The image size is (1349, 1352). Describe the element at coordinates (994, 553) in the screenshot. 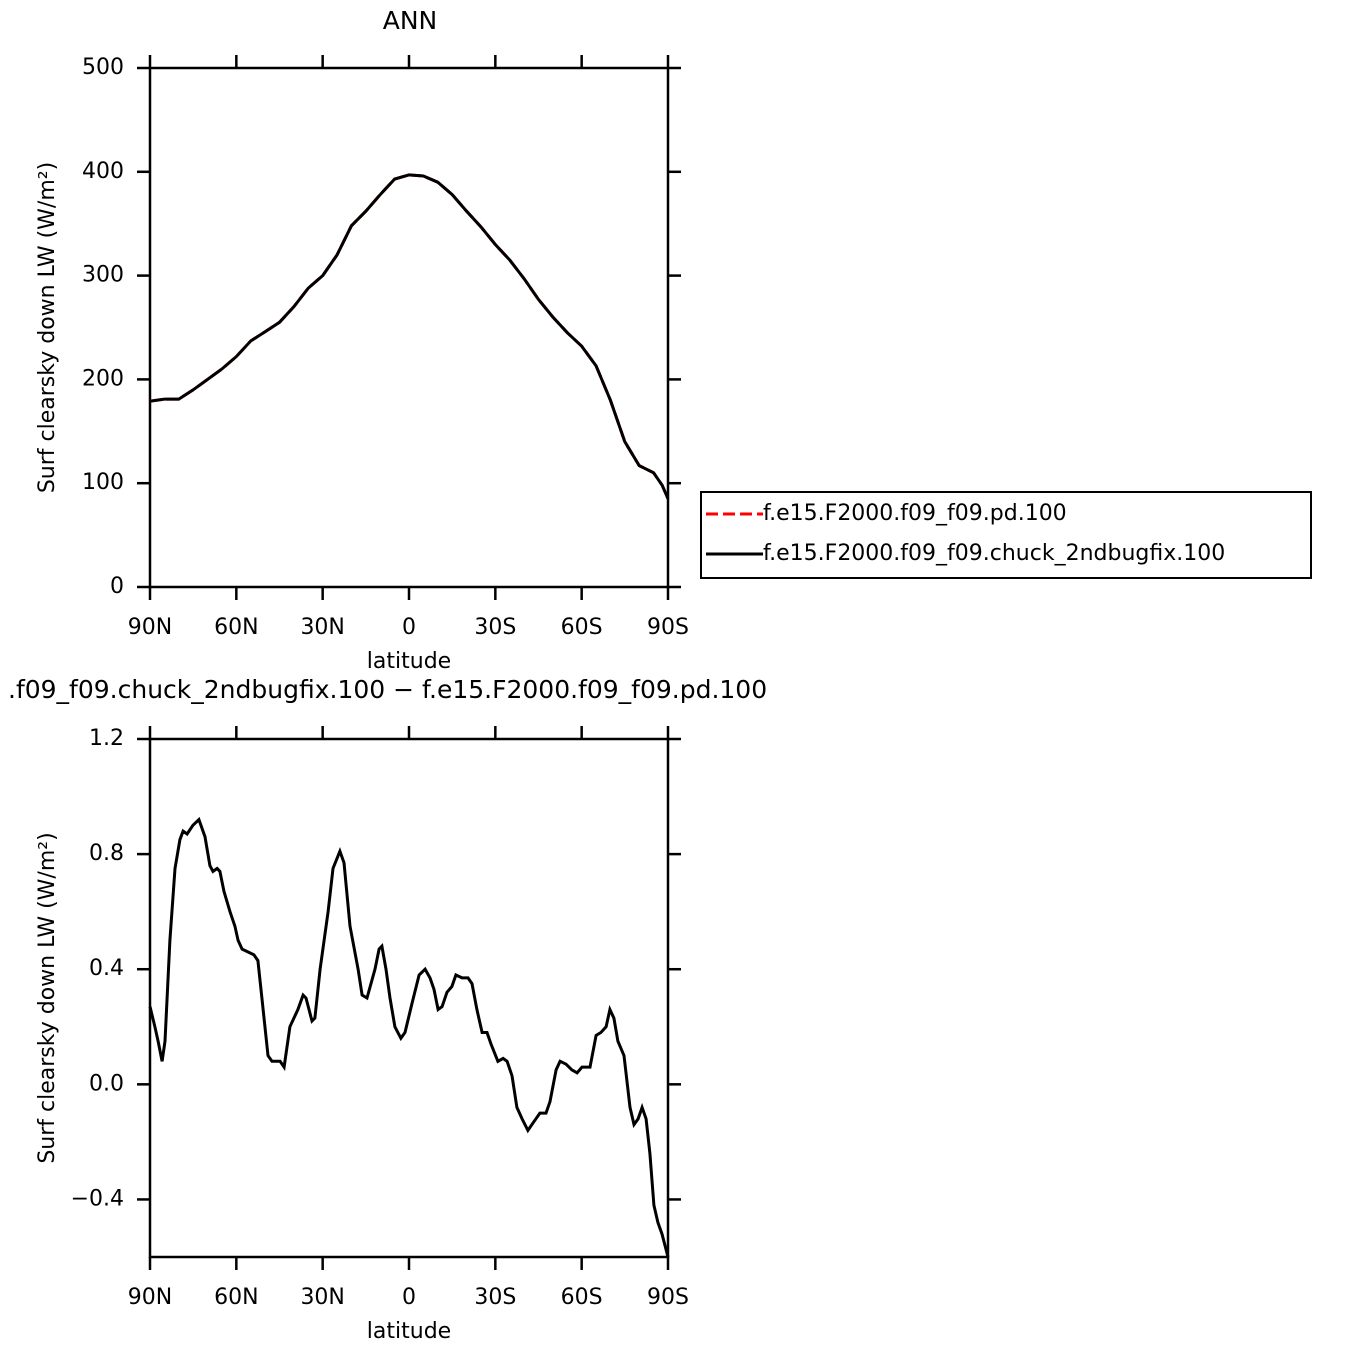

I see `legend-label: f.e15.F2000.f09_f09.chuck_2ndbugfix.100` at that location.